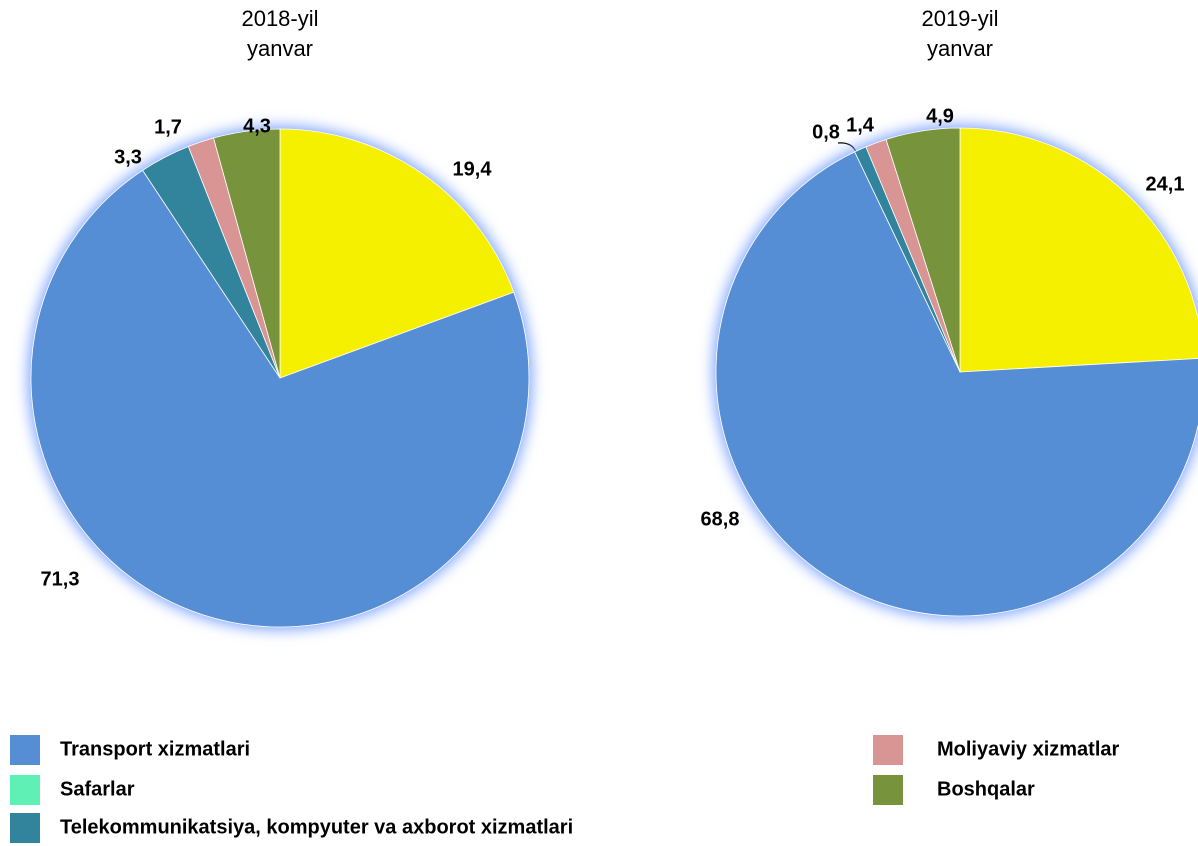 The height and width of the screenshot is (846, 1198). I want to click on legend-label: Moliyaviy xizmatlar, so click(1028, 749).